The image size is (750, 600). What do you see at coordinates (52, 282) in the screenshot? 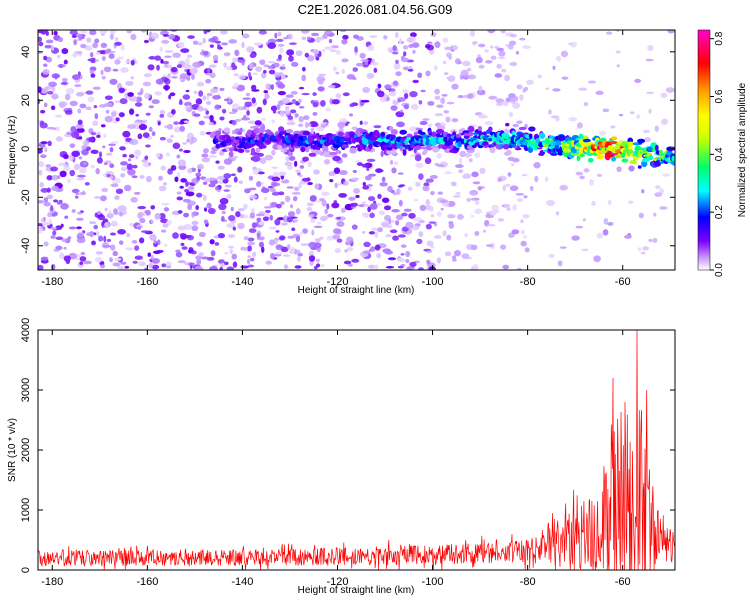
I see `x-tick-label: -180` at bounding box center [52, 282].